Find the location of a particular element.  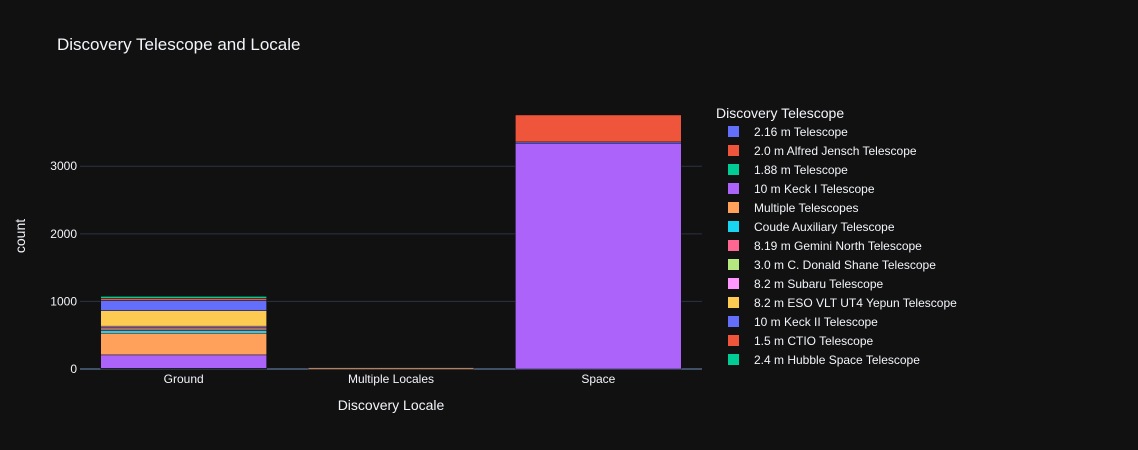

chart-title: Discovery Telescope and Locale is located at coordinates (179, 44).